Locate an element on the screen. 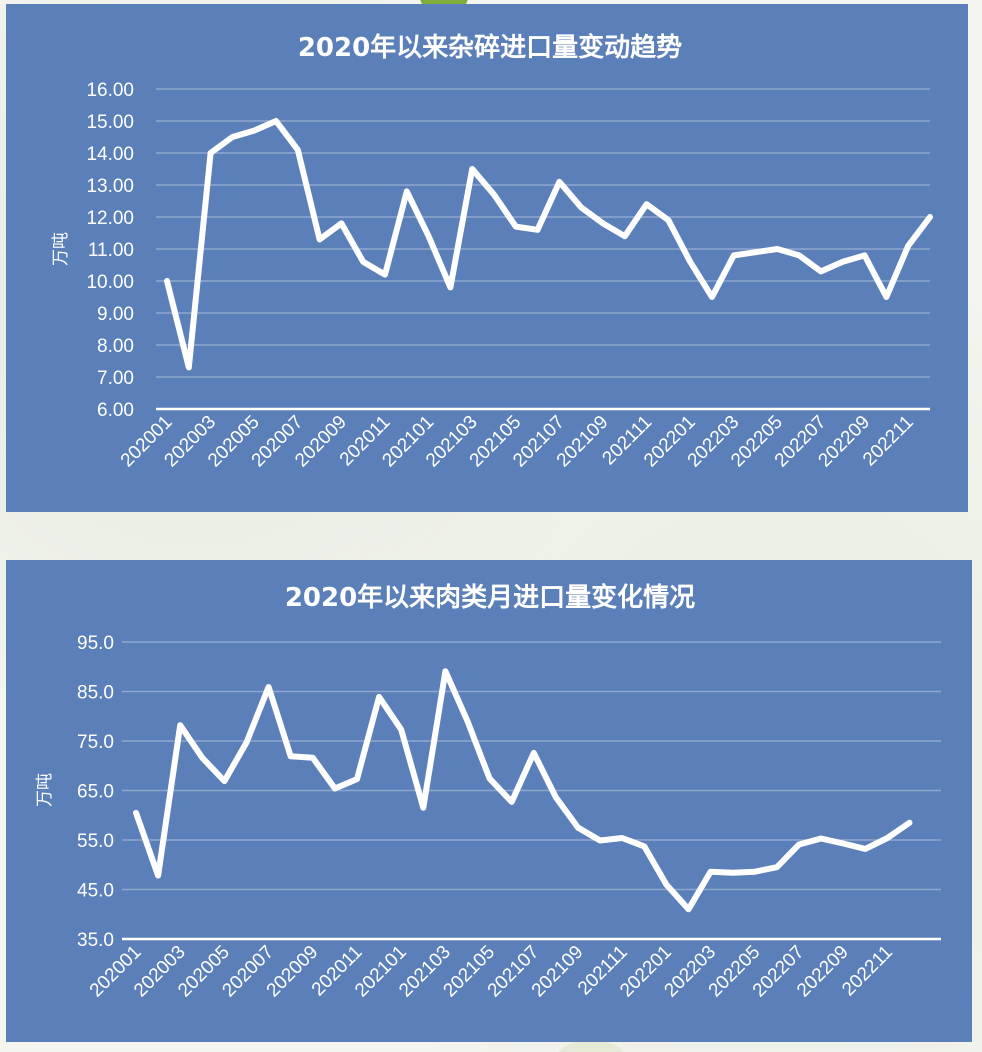 The height and width of the screenshot is (1052, 982). y-tick-label: 13.00 is located at coordinates (110, 186).